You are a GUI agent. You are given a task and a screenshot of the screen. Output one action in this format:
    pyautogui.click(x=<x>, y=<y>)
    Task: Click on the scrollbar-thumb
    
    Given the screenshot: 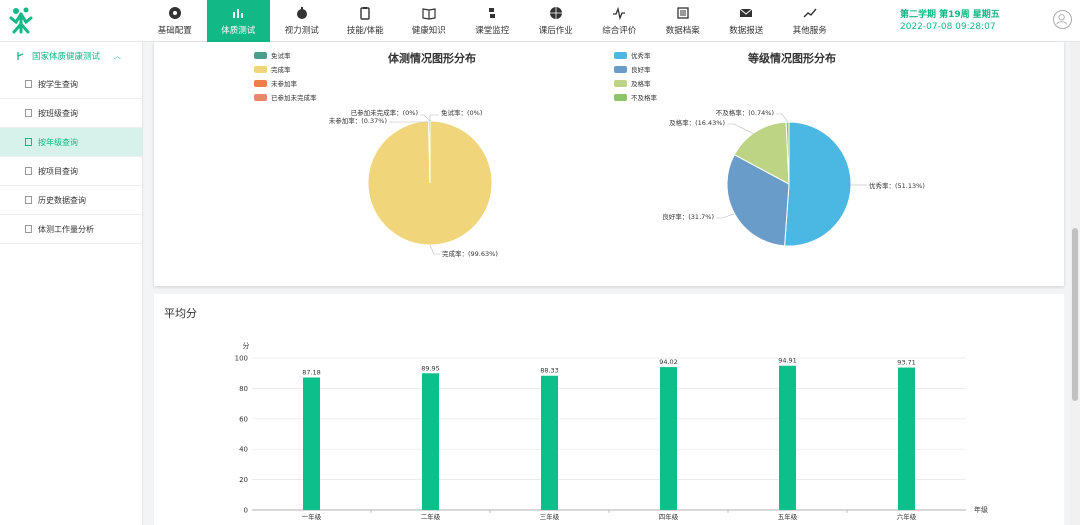 What is the action you would take?
    pyautogui.click(x=1075, y=314)
    